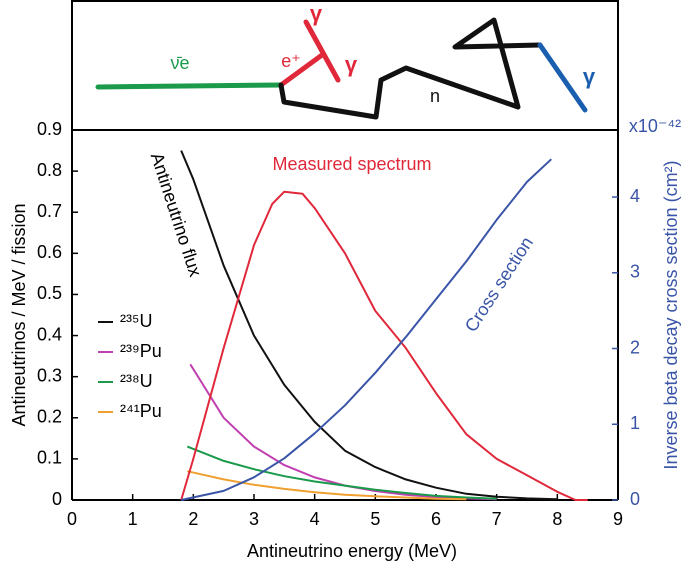 The height and width of the screenshot is (571, 685). What do you see at coordinates (49, 375) in the screenshot?
I see `y-tick-label: 0.3` at bounding box center [49, 375].